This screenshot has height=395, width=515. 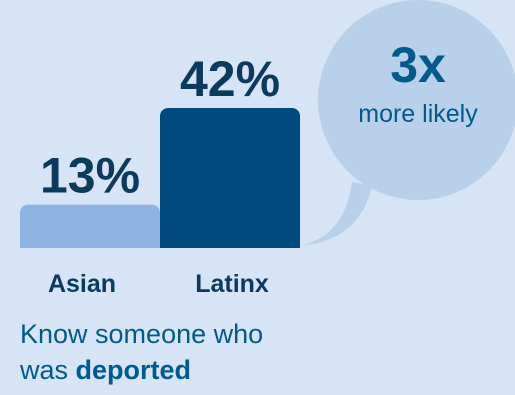 What do you see at coordinates (230, 79) in the screenshot?
I see `value-label-latinx: 42%` at bounding box center [230, 79].